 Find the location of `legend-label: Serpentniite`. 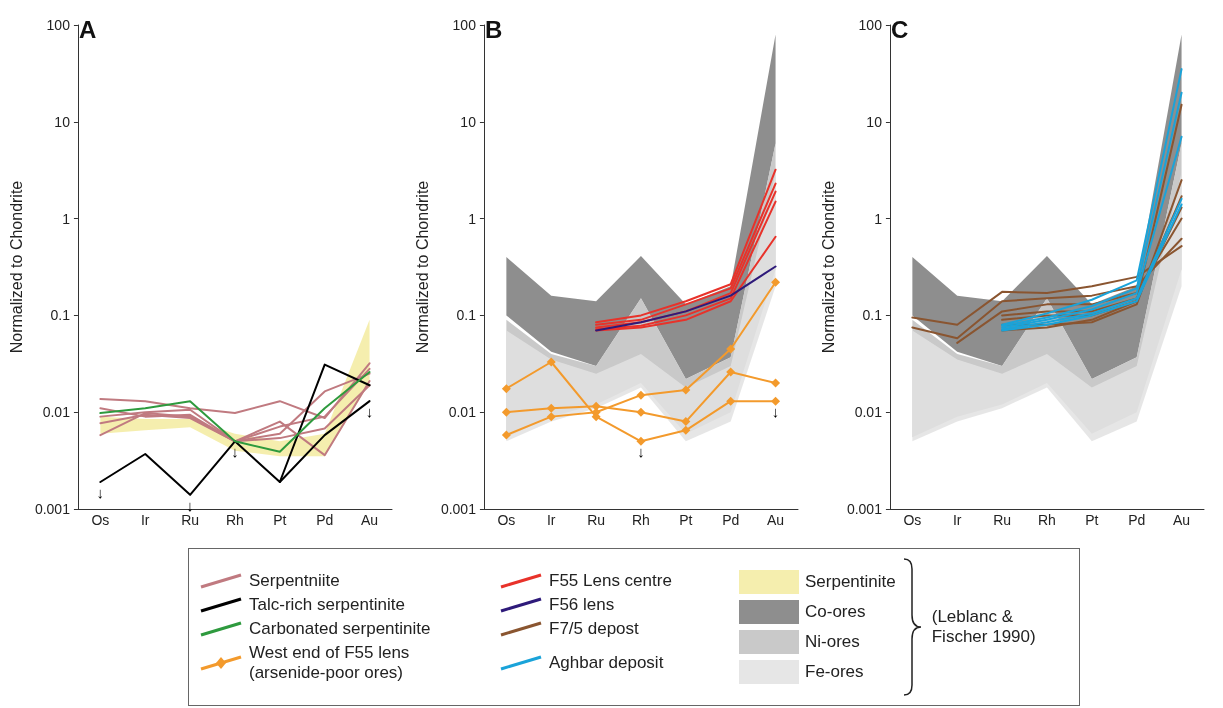

legend-label: Serpentniite is located at coordinates (294, 581).